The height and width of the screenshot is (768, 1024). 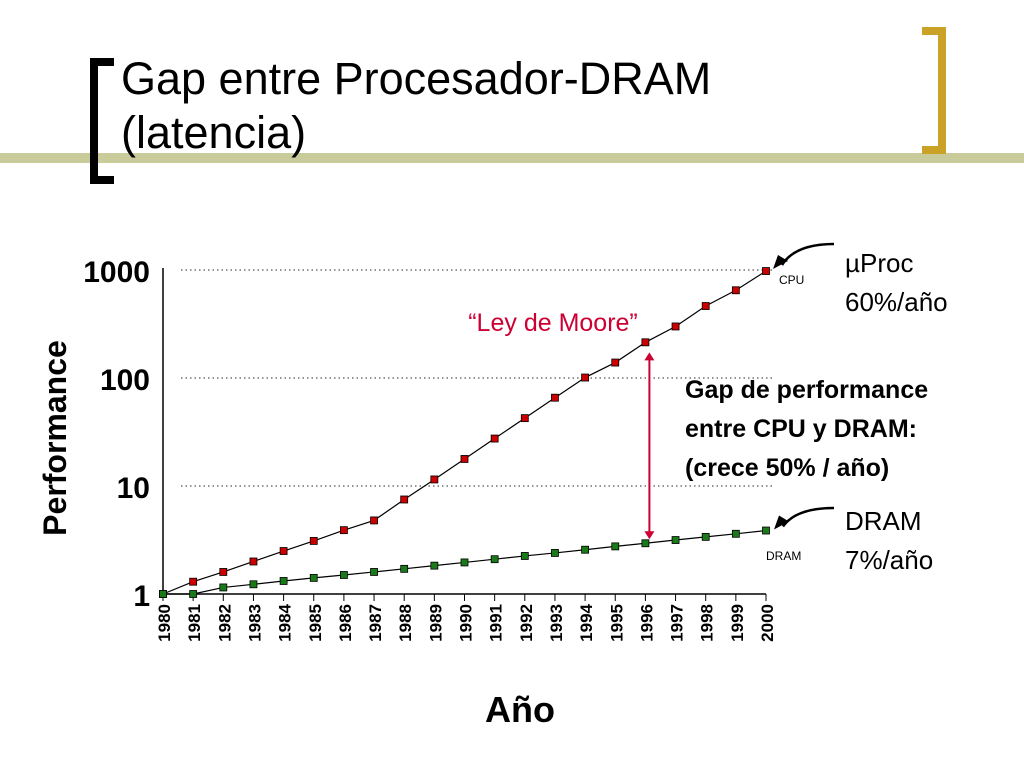 I want to click on x-axis-title: Año, so click(x=520, y=709).